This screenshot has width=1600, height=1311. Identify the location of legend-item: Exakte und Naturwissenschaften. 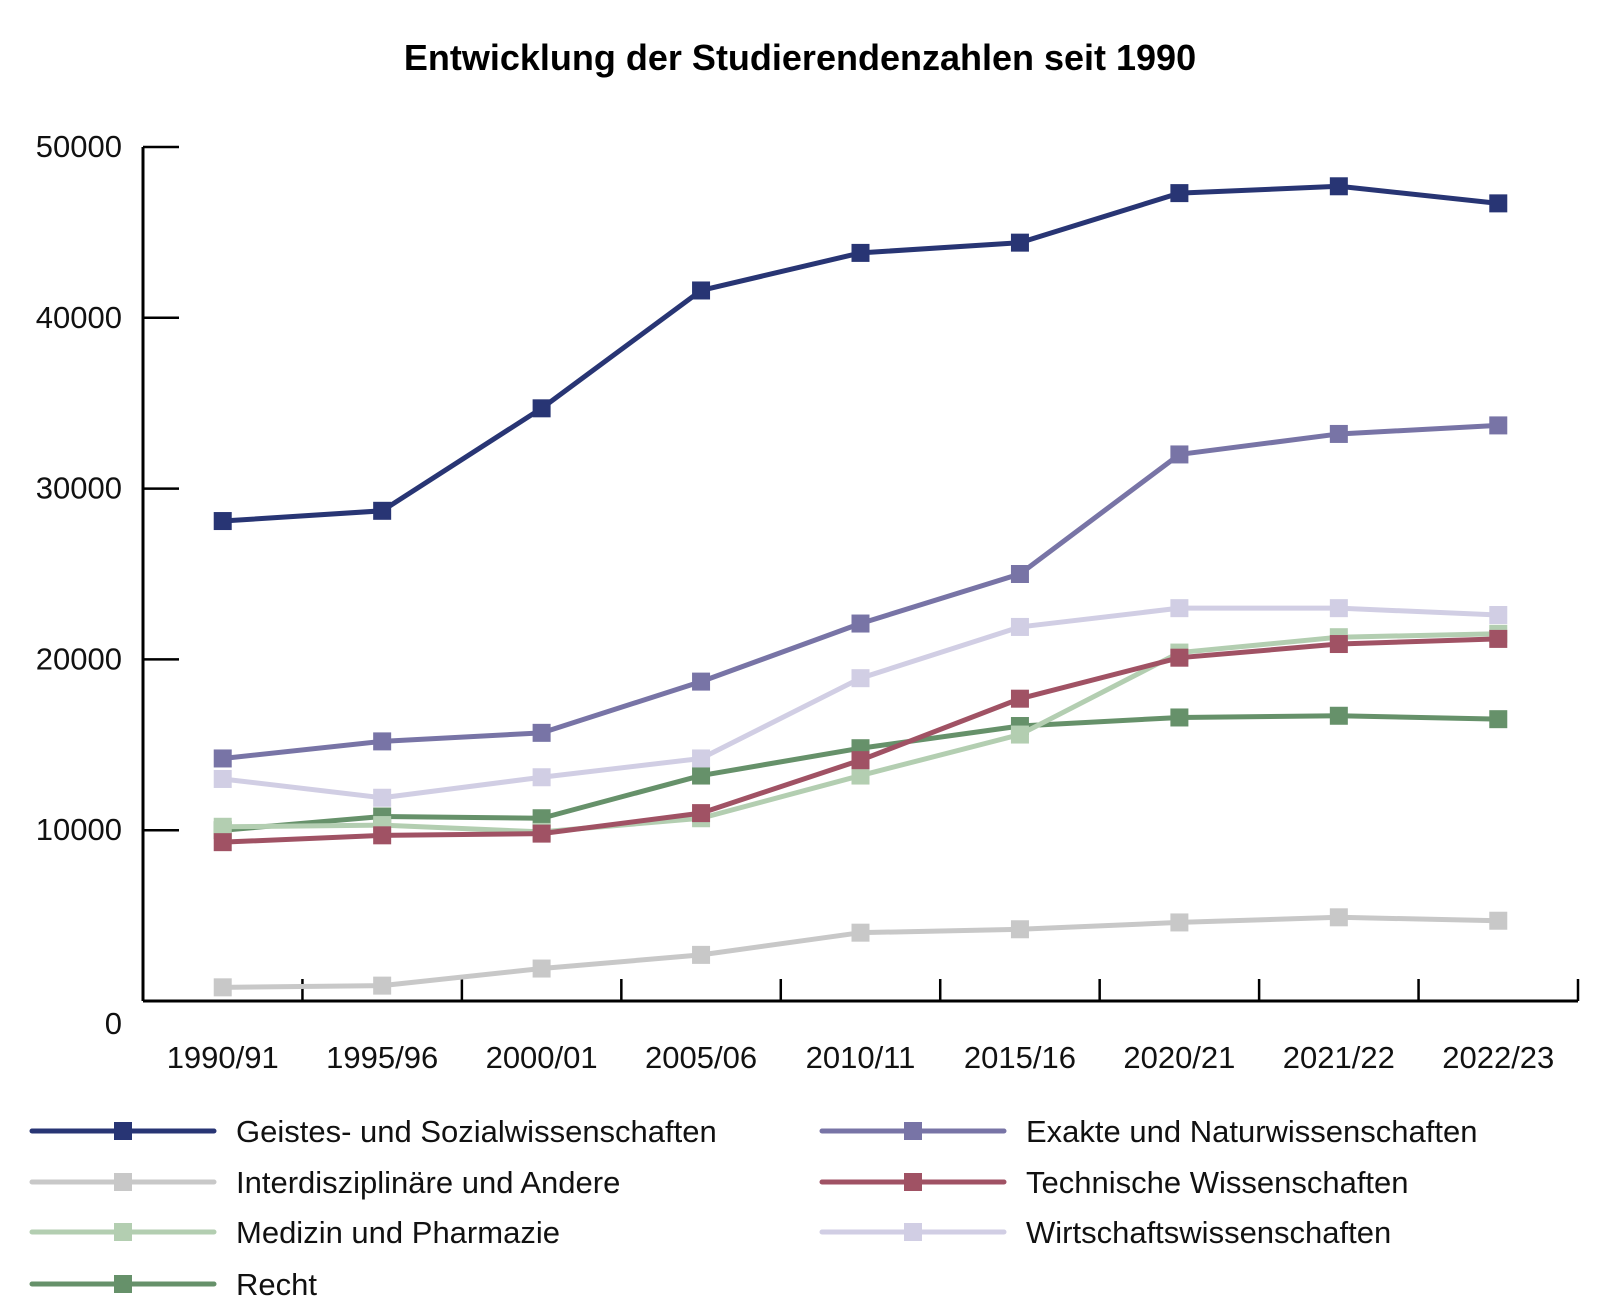
(1148, 1131).